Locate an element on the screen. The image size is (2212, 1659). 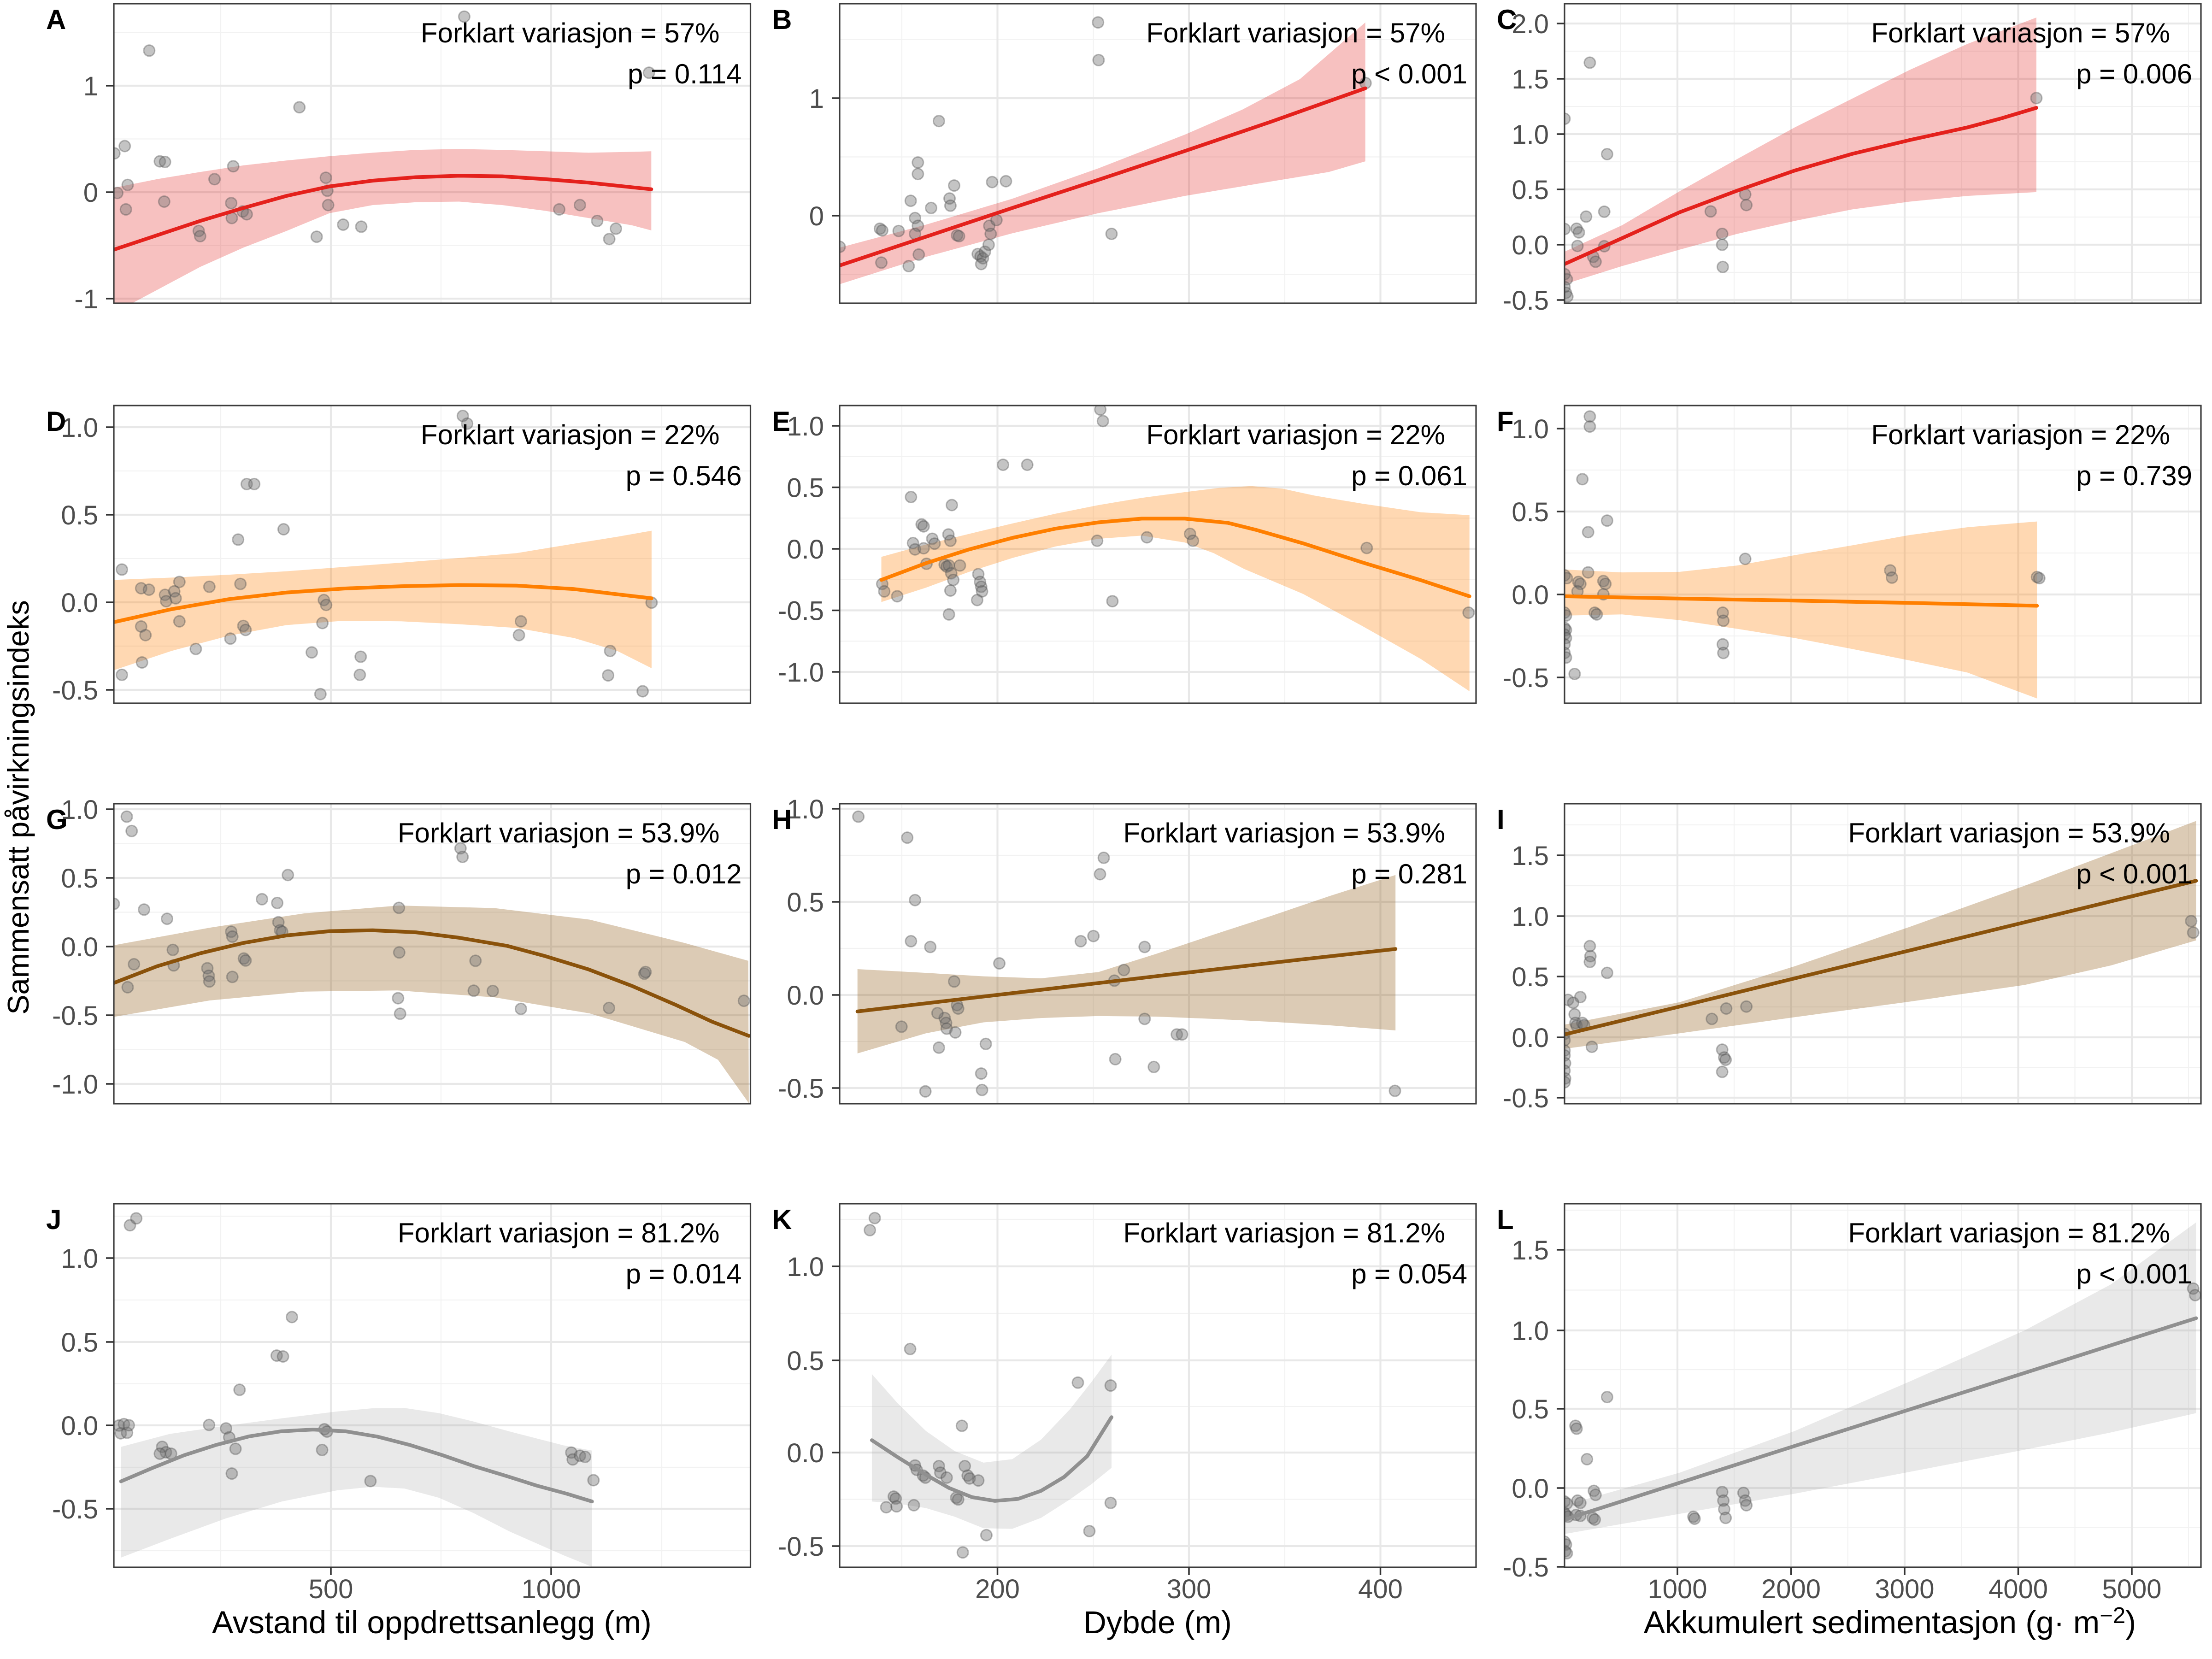
svg-text: p = 0.054 is located at coordinates (1409, 1274).